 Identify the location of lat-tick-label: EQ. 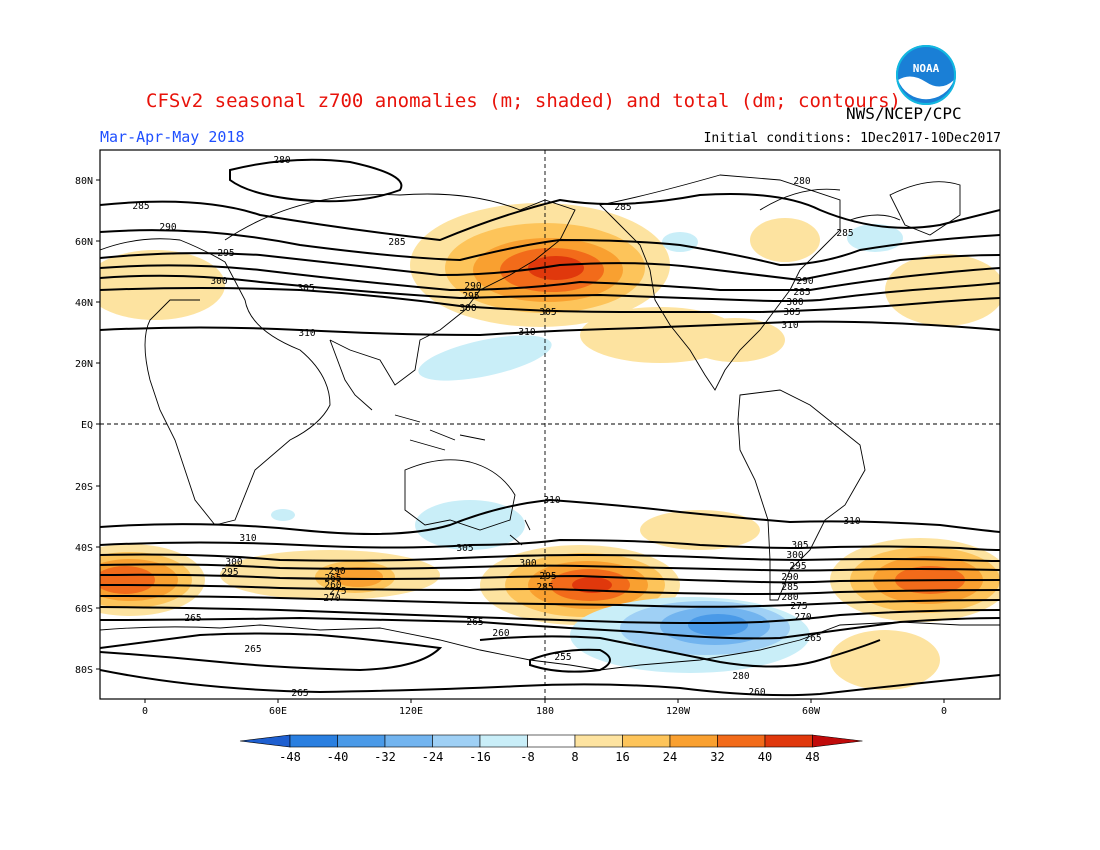
(87, 425).